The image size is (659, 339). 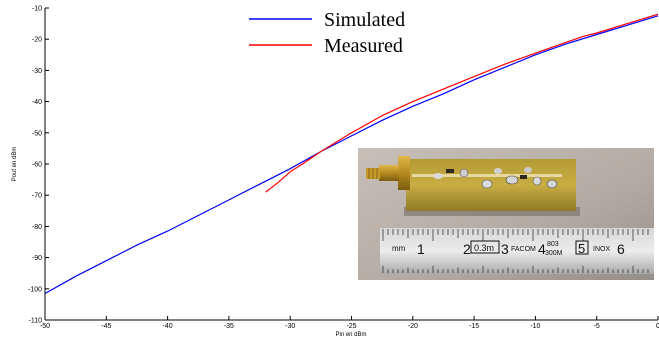 I want to click on legend: Simulated Measured, so click(x=327, y=33).